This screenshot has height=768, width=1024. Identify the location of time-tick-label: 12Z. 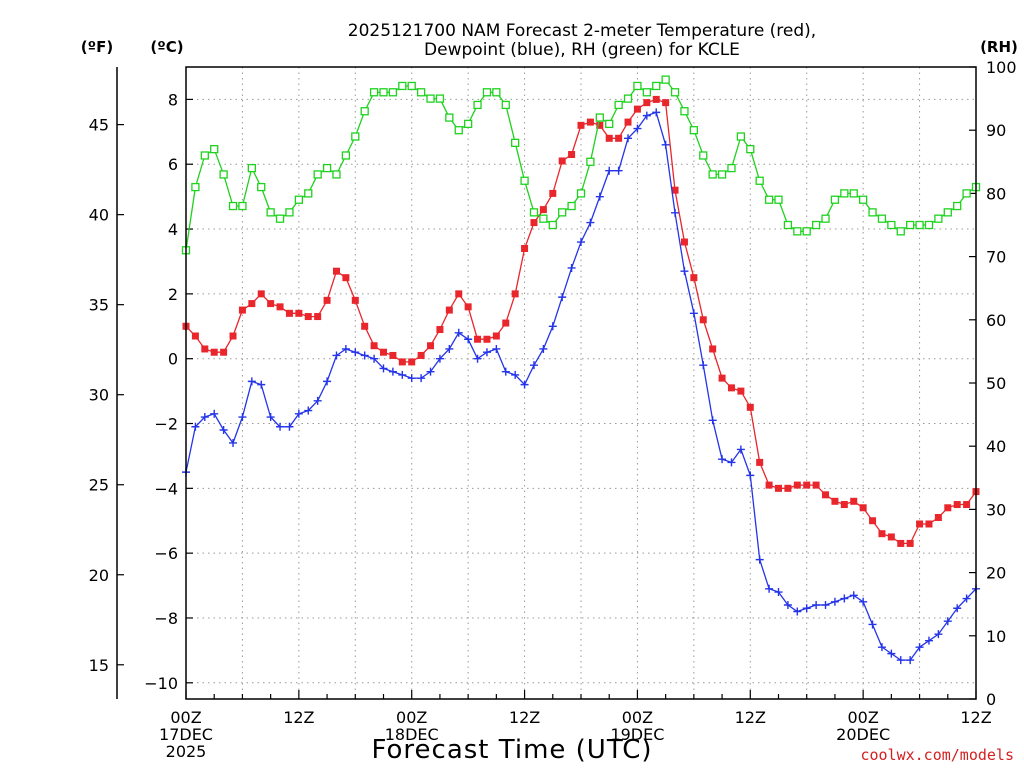
(298, 717).